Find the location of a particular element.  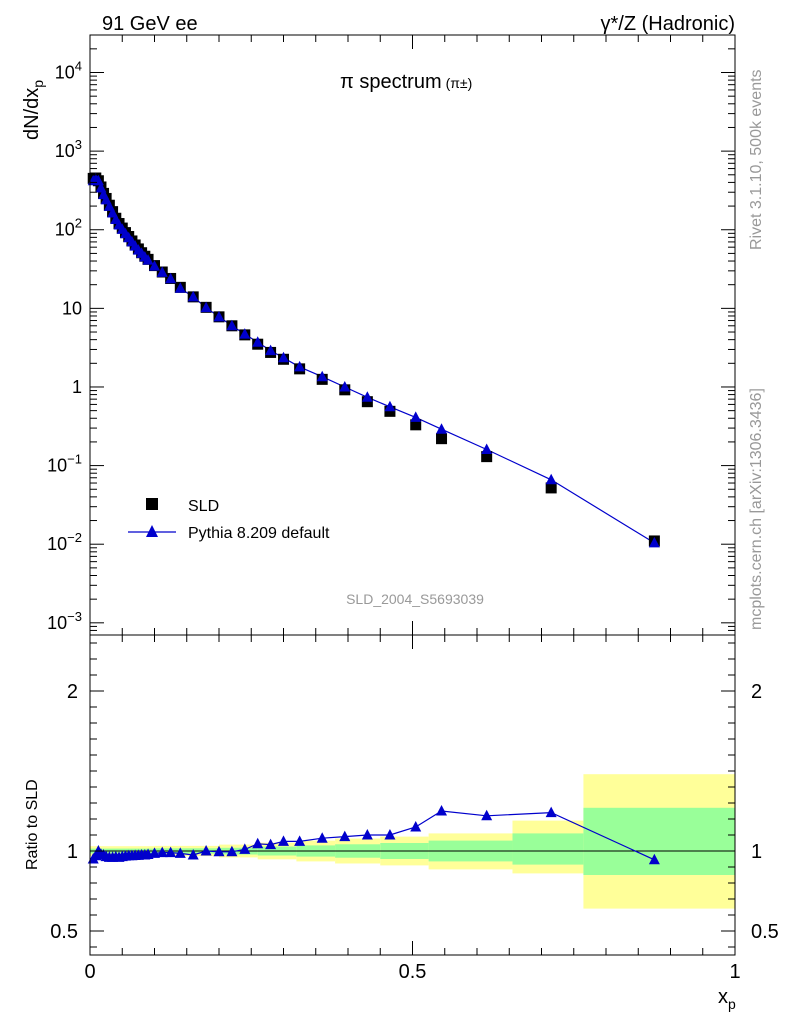

y-tick-label: 10⁴ is located at coordinates (68, 71).